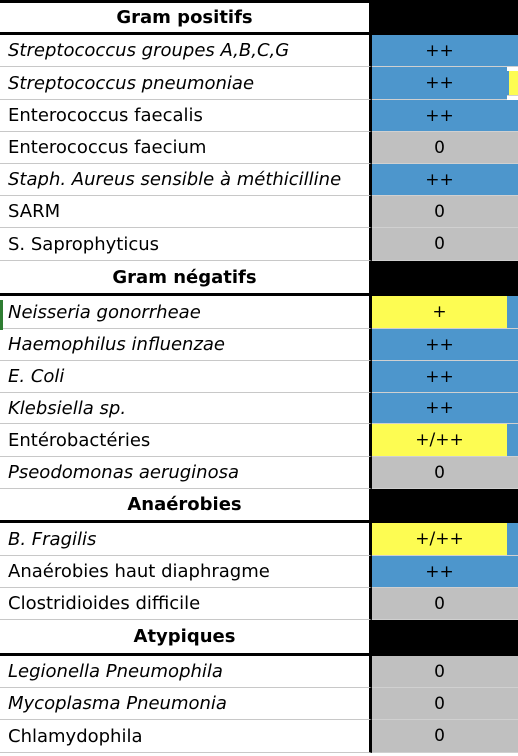  What do you see at coordinates (186, 473) in the screenshot?
I see `organism-name: Pseodomonas aeruginosa` at bounding box center [186, 473].